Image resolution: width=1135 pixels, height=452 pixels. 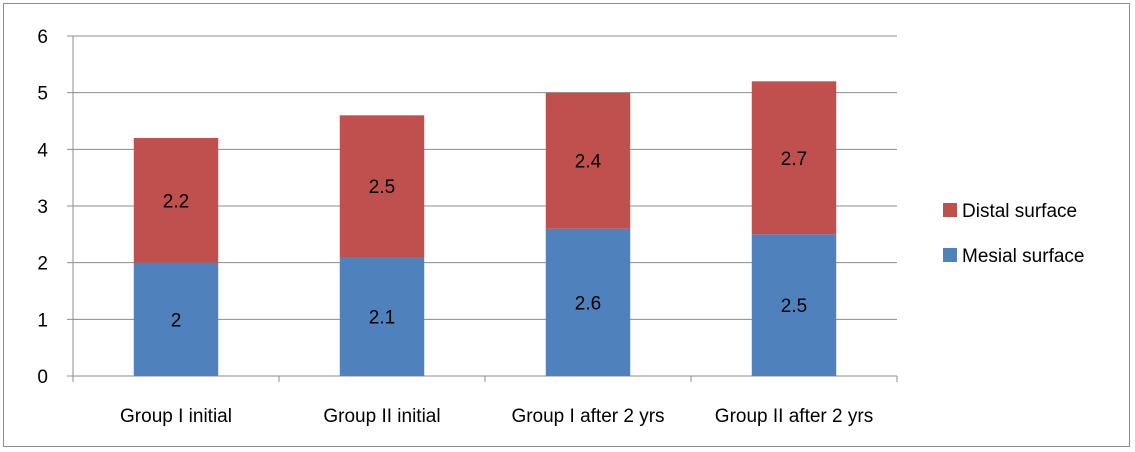 I want to click on y-tick-label: 4, so click(x=42, y=150).